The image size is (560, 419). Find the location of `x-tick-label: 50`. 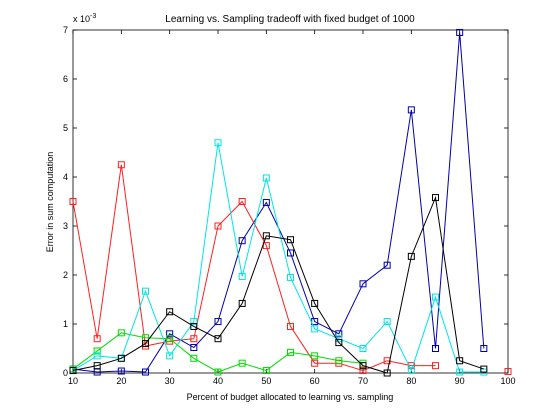

x-tick-label: 50 is located at coordinates (266, 381).